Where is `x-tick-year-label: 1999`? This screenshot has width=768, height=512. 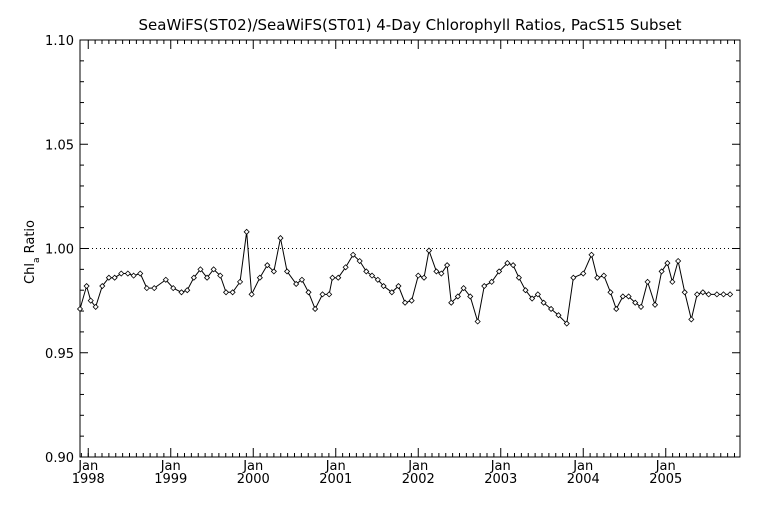
x-tick-year-label: 1999 is located at coordinates (170, 479).